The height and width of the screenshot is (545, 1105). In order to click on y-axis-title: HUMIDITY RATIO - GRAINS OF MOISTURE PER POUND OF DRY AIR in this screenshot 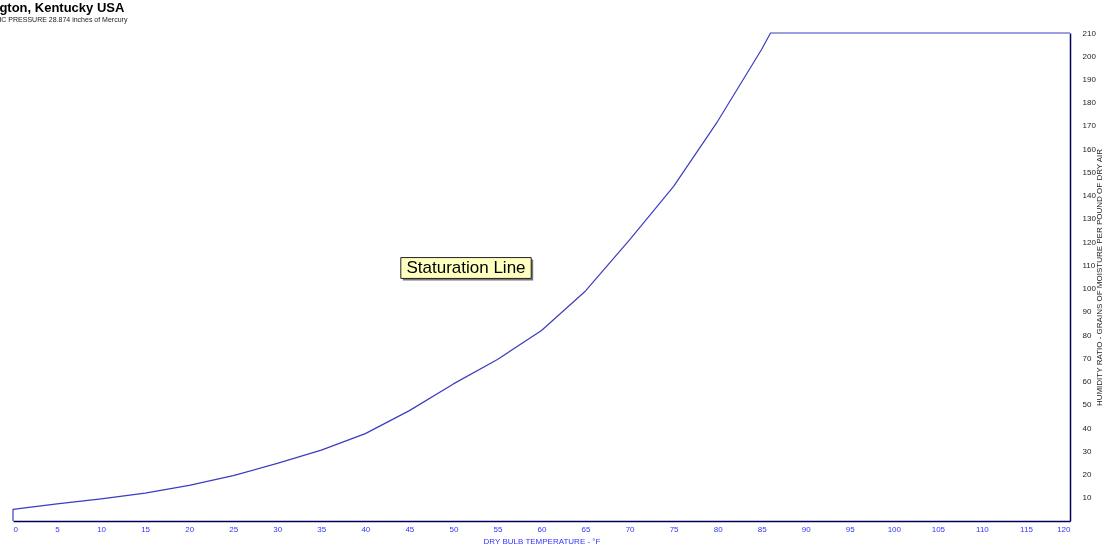, I will do `click(1099, 277)`.